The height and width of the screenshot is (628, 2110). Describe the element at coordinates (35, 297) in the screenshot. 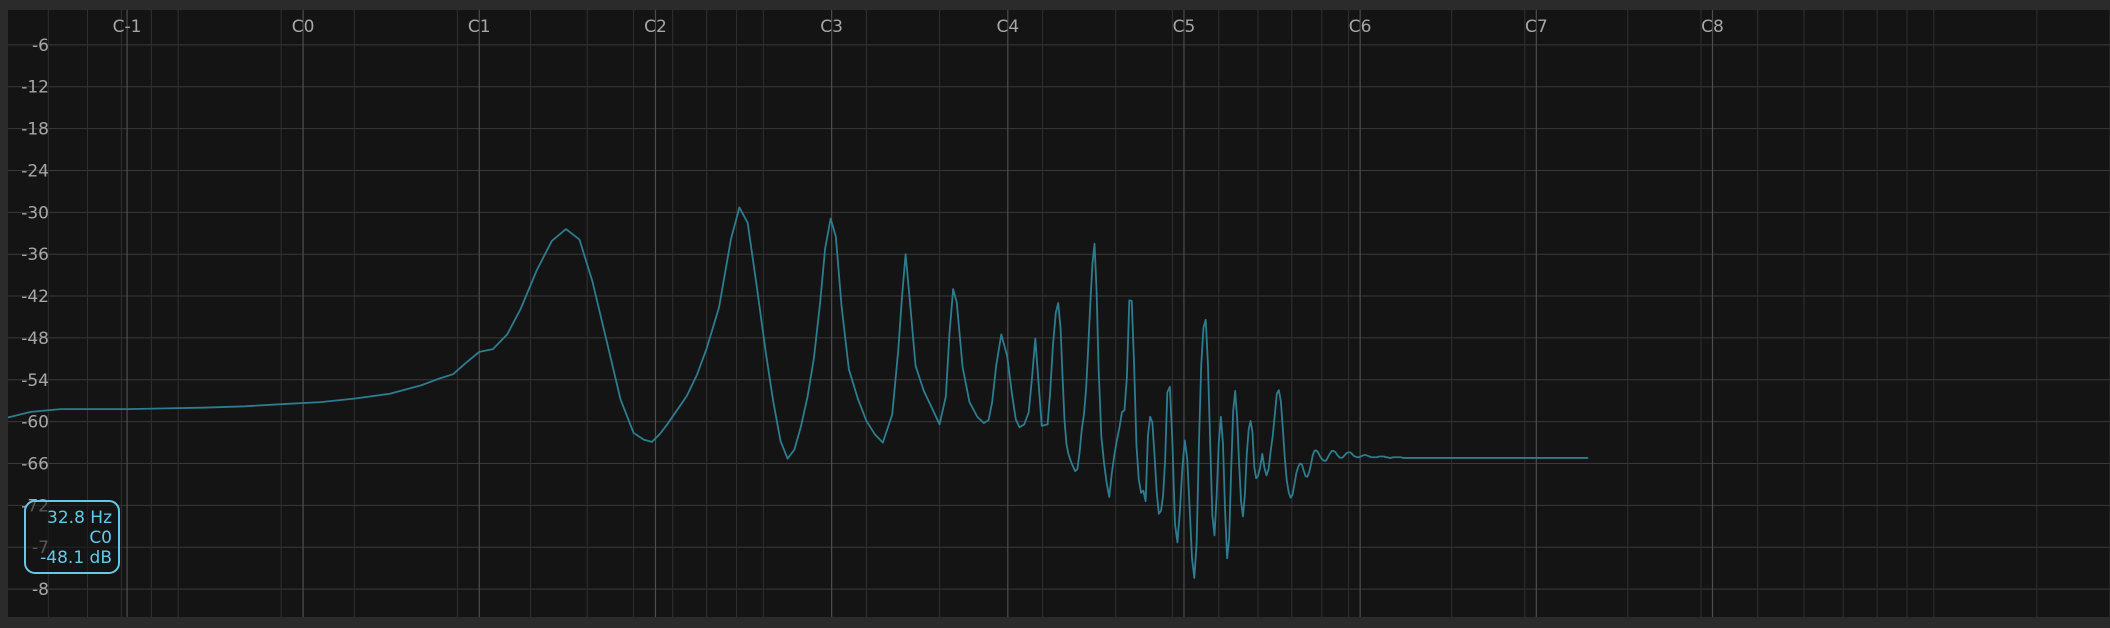

I see `y-tick-label-6: -42` at that location.